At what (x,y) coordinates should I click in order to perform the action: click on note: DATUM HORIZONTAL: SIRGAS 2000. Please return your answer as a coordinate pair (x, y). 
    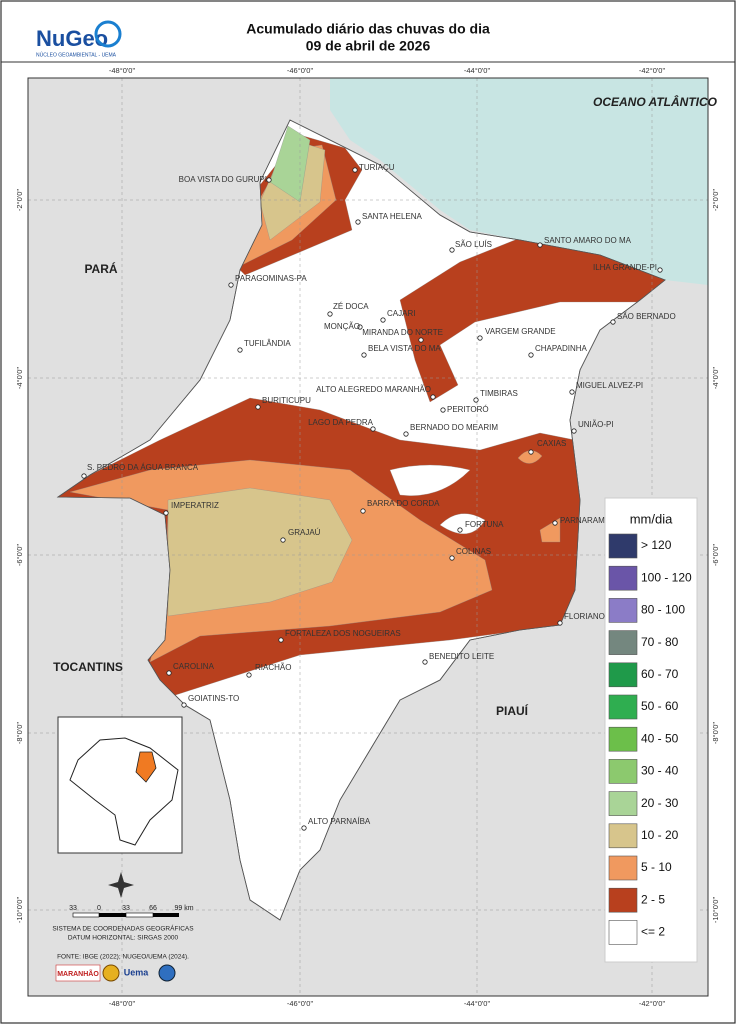
    Looking at the image, I should click on (123, 938).